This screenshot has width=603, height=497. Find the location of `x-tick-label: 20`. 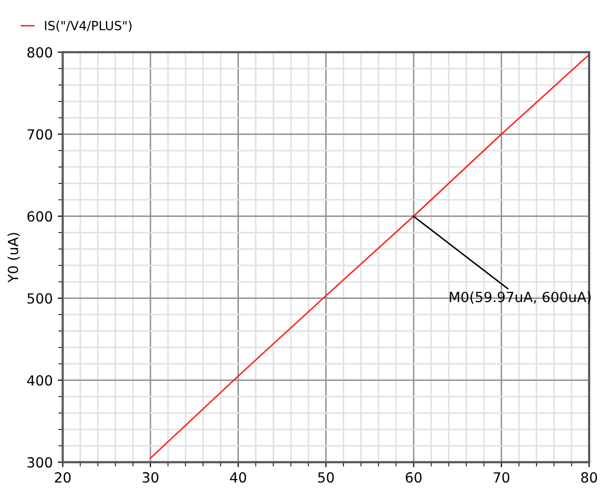

x-tick-label: 20 is located at coordinates (62, 477).